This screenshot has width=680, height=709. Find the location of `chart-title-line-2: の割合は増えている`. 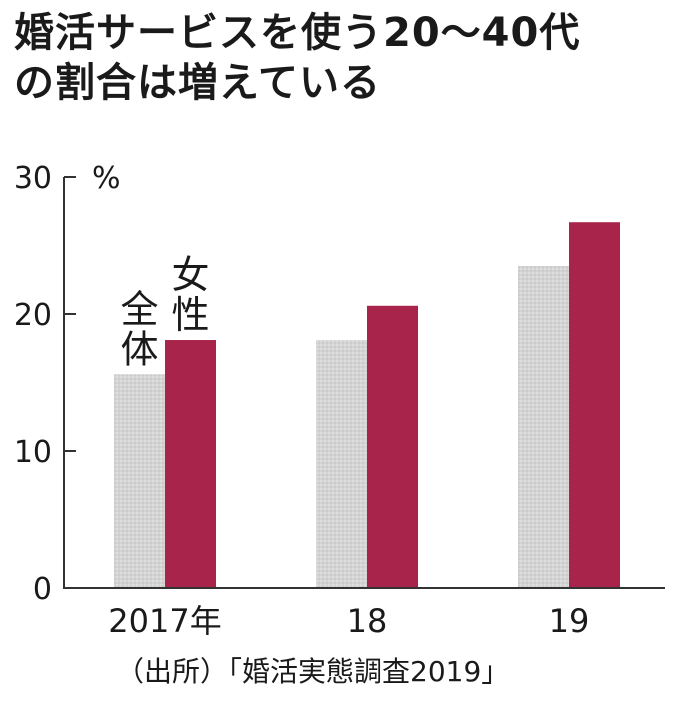

chart-title-line-2: の割合は増えている is located at coordinates (197, 83).